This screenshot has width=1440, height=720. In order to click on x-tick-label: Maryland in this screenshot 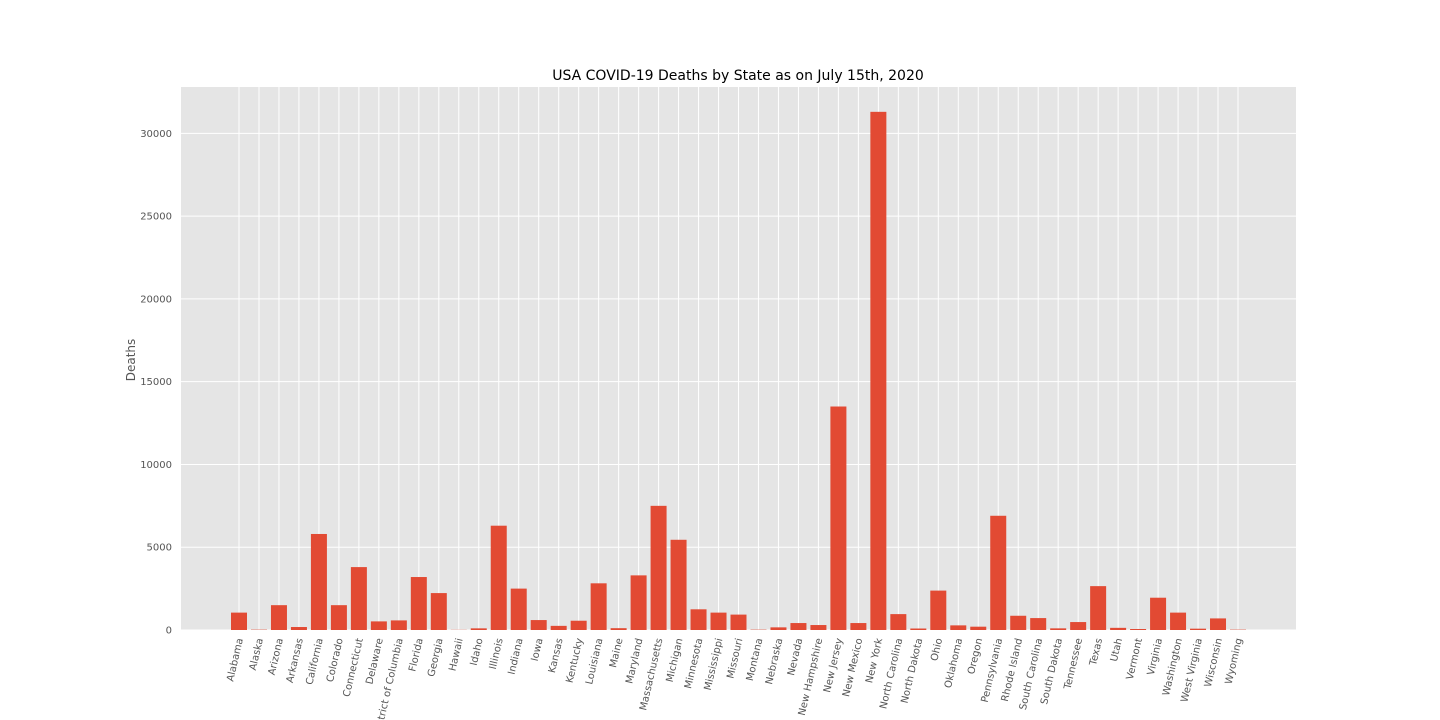, I will do `click(634, 661)`.